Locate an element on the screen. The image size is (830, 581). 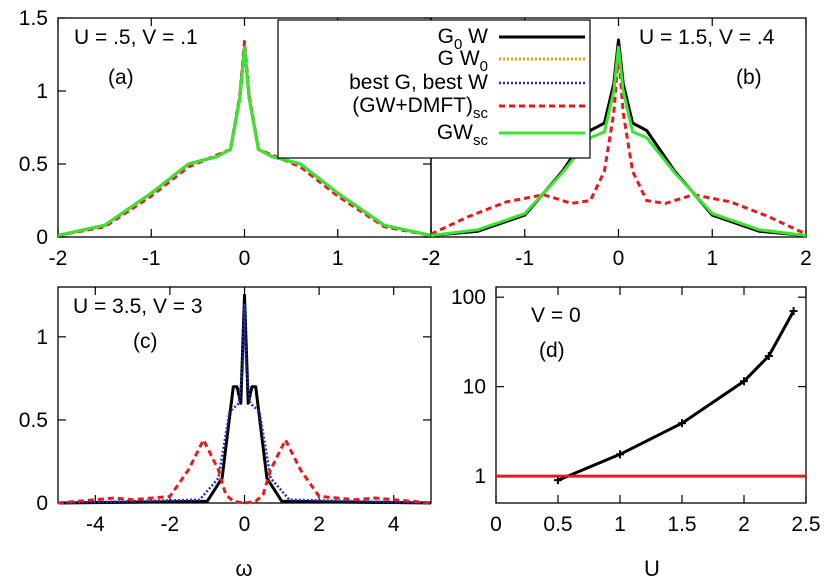
annotation-b: U = 1.5, V = .4 is located at coordinates (707, 37).